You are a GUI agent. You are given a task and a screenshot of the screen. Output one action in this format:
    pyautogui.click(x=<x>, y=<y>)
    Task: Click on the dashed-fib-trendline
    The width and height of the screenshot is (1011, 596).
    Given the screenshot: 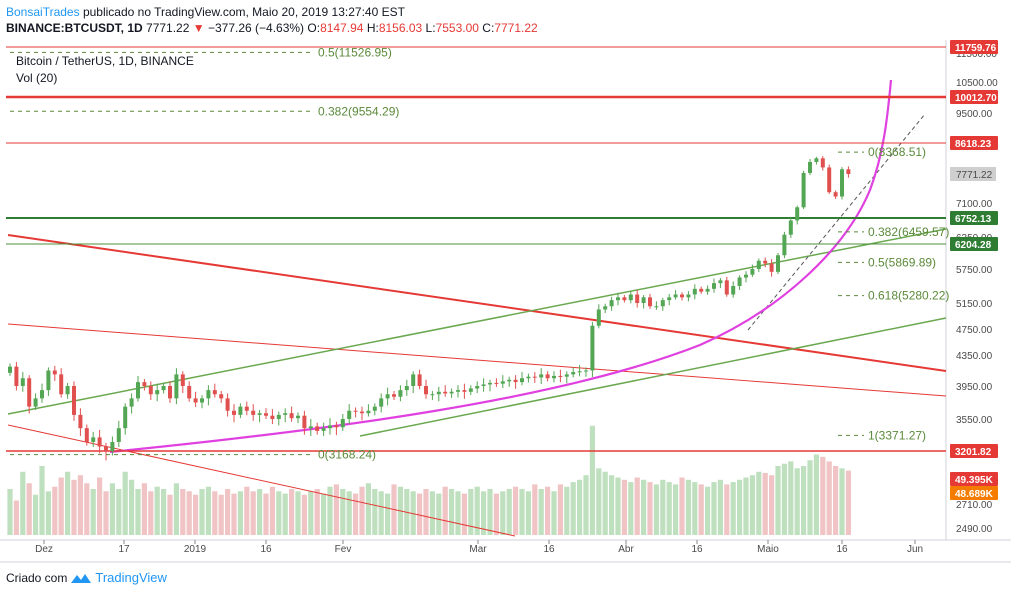 What is the action you would take?
    pyautogui.click(x=836, y=222)
    